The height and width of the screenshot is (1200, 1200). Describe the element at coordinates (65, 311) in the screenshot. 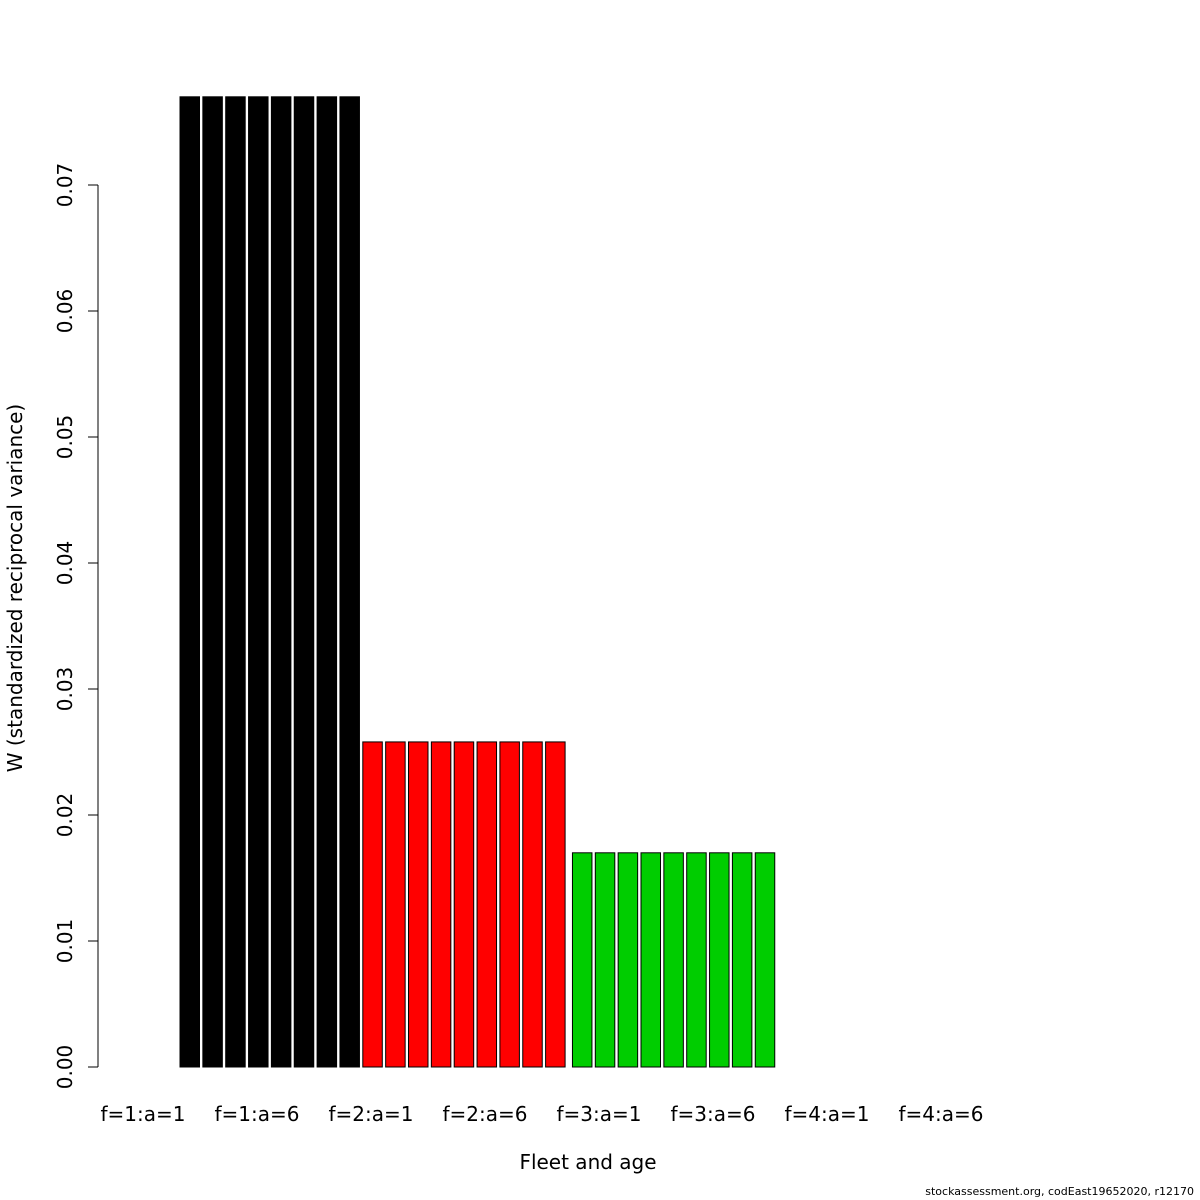

I see `y-tick-label: 0.06` at that location.